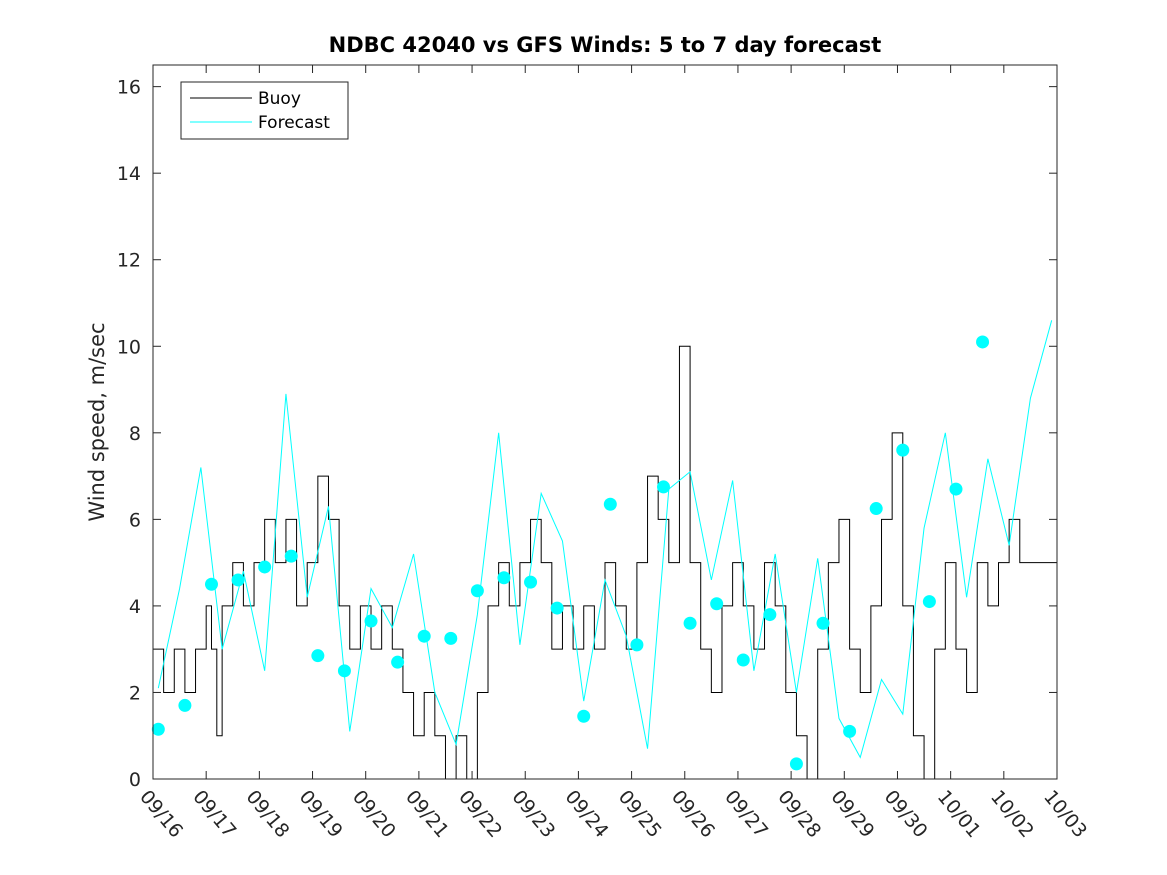 The height and width of the screenshot is (875, 1167). What do you see at coordinates (294, 123) in the screenshot?
I see `legend-forecast-label: Forecast` at bounding box center [294, 123].